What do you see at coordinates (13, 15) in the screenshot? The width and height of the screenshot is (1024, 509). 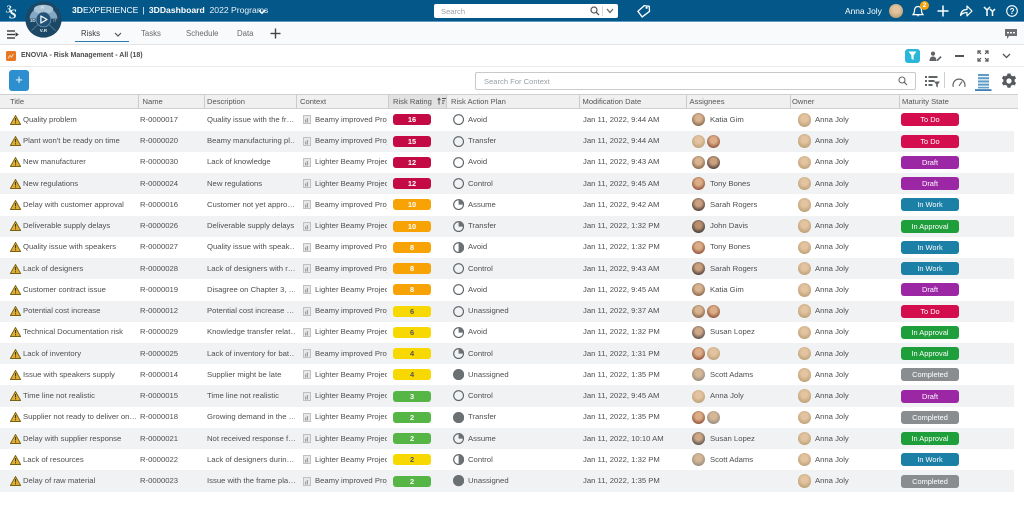 I see `svg-text: S` at bounding box center [13, 15].